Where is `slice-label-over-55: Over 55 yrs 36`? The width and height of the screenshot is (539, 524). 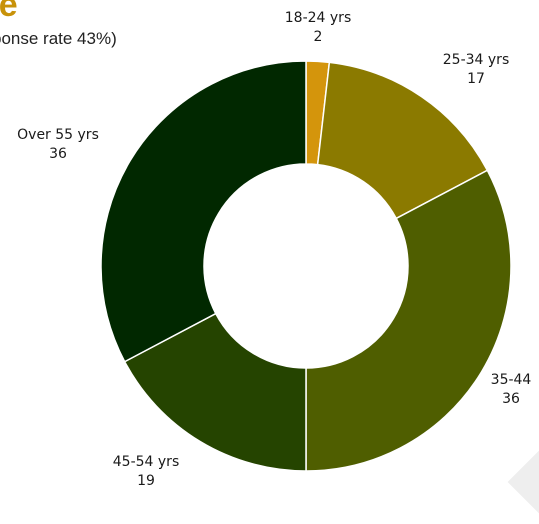 slice-label-over-55: Over 55 yrs 36 is located at coordinates (58, 145).